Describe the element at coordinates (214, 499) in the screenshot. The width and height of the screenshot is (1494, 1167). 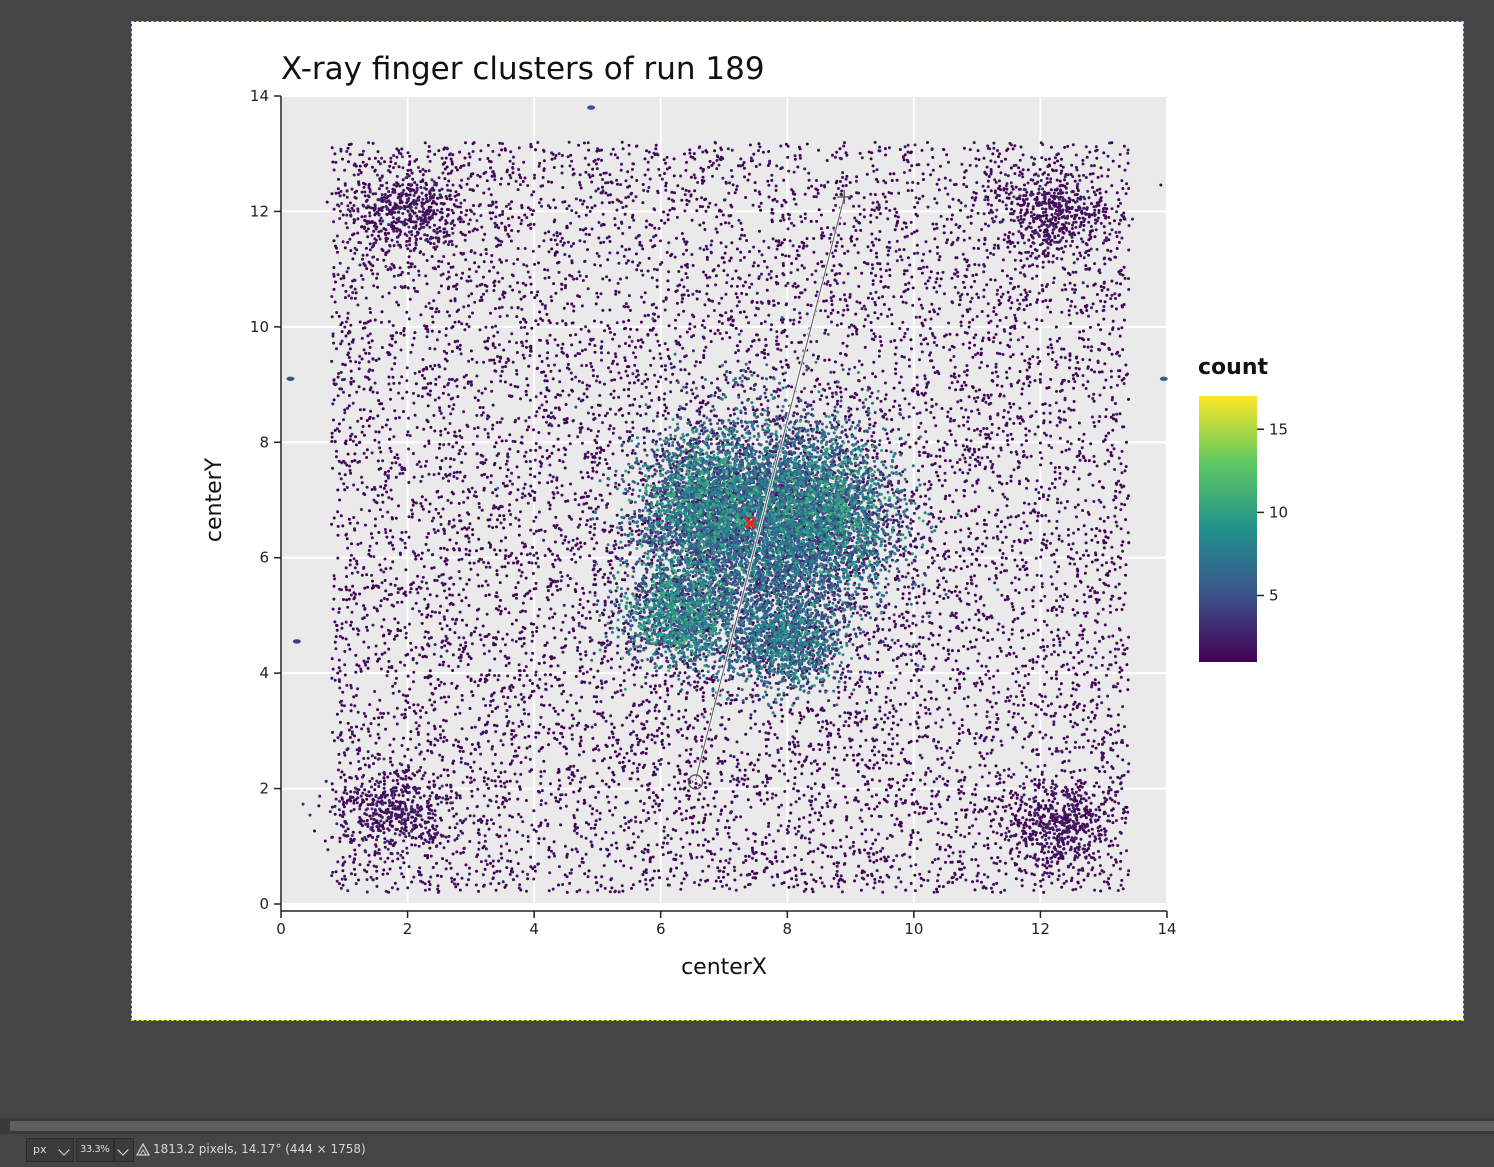
I see `y-axis-label: centerY` at that location.